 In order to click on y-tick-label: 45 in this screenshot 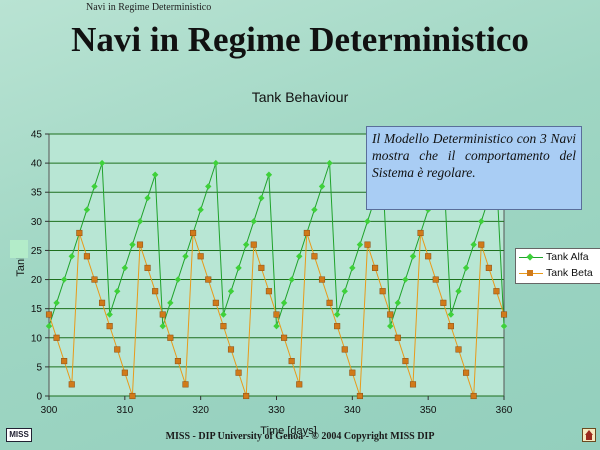, I will do `click(37, 135)`.